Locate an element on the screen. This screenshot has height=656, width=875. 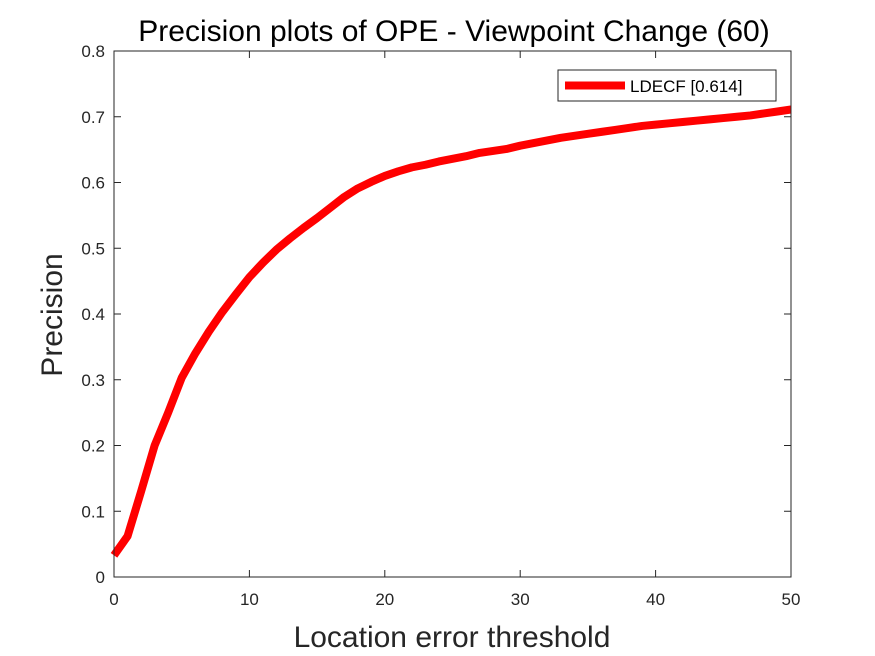
x-tick-label: 20 is located at coordinates (384, 599).